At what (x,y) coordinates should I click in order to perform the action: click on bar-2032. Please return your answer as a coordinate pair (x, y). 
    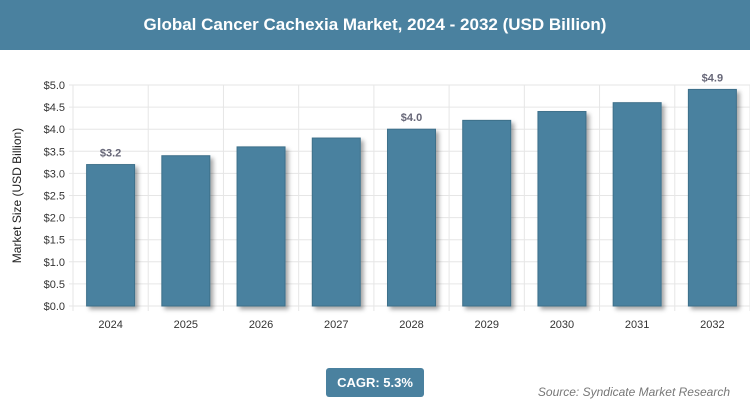
    Looking at the image, I should click on (712, 197).